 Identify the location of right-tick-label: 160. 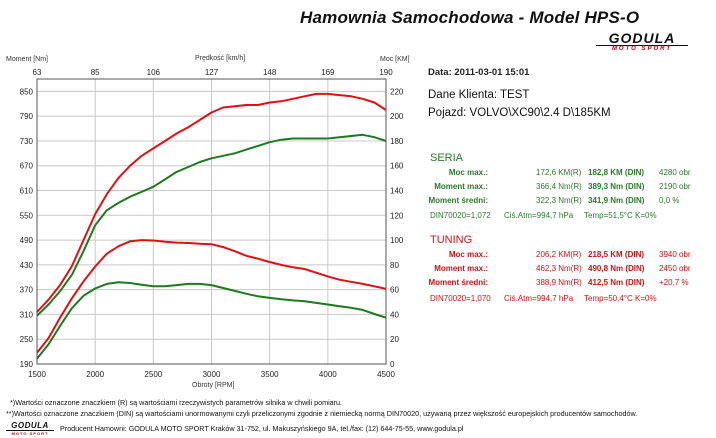
(397, 166).